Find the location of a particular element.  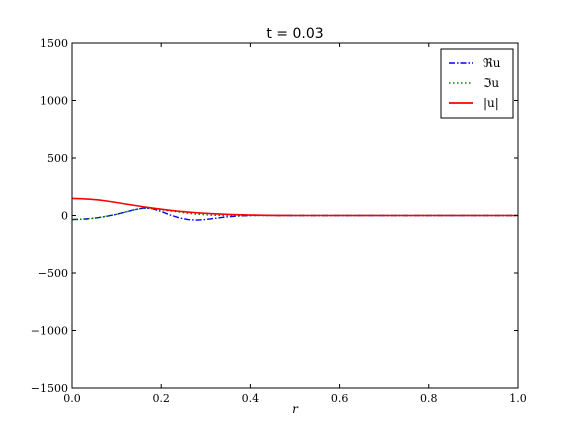

series-layer is located at coordinates (295, 209).